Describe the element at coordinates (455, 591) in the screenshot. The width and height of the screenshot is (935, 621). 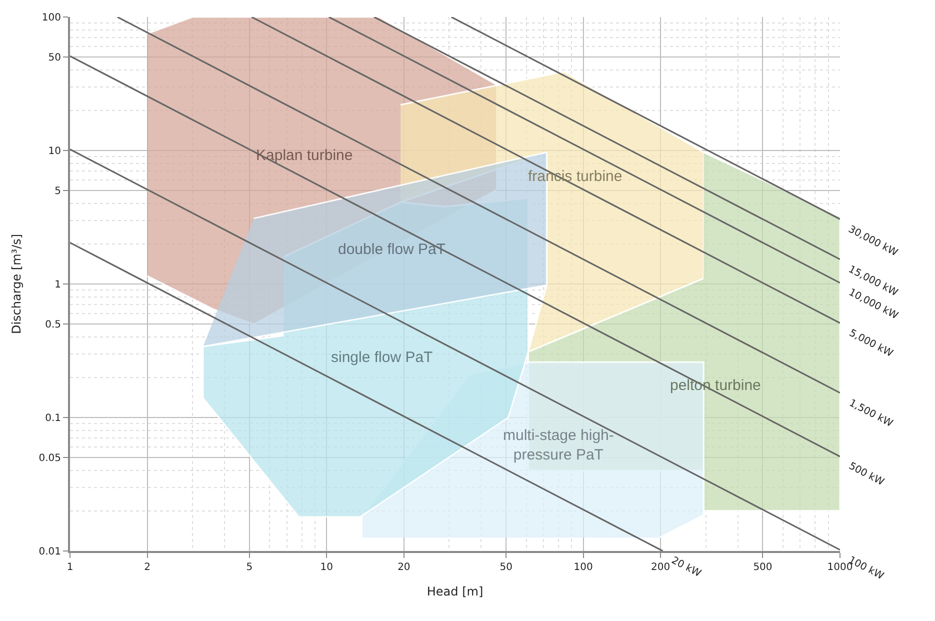
I see `x-axis-title: Head [m]` at that location.